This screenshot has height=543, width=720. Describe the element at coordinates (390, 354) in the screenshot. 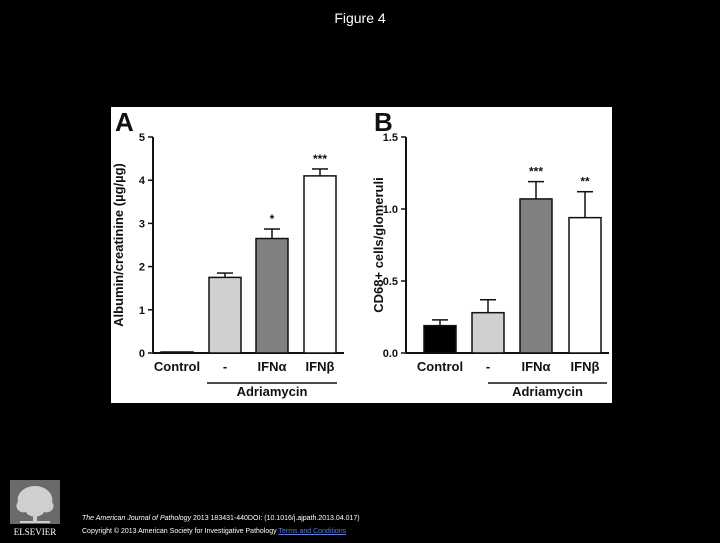

I see `y-tick-label: 0.0` at that location.